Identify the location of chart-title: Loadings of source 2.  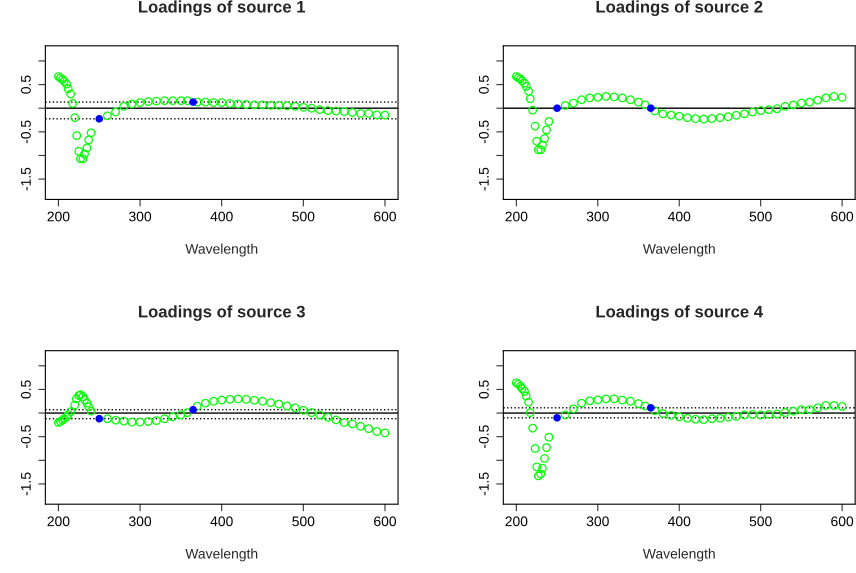
(679, 8).